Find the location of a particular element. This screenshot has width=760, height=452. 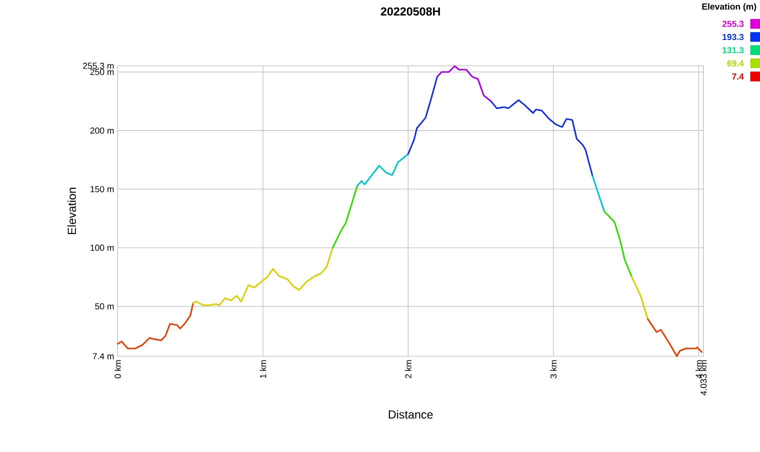

y-tick-label: 200 m is located at coordinates (102, 130).